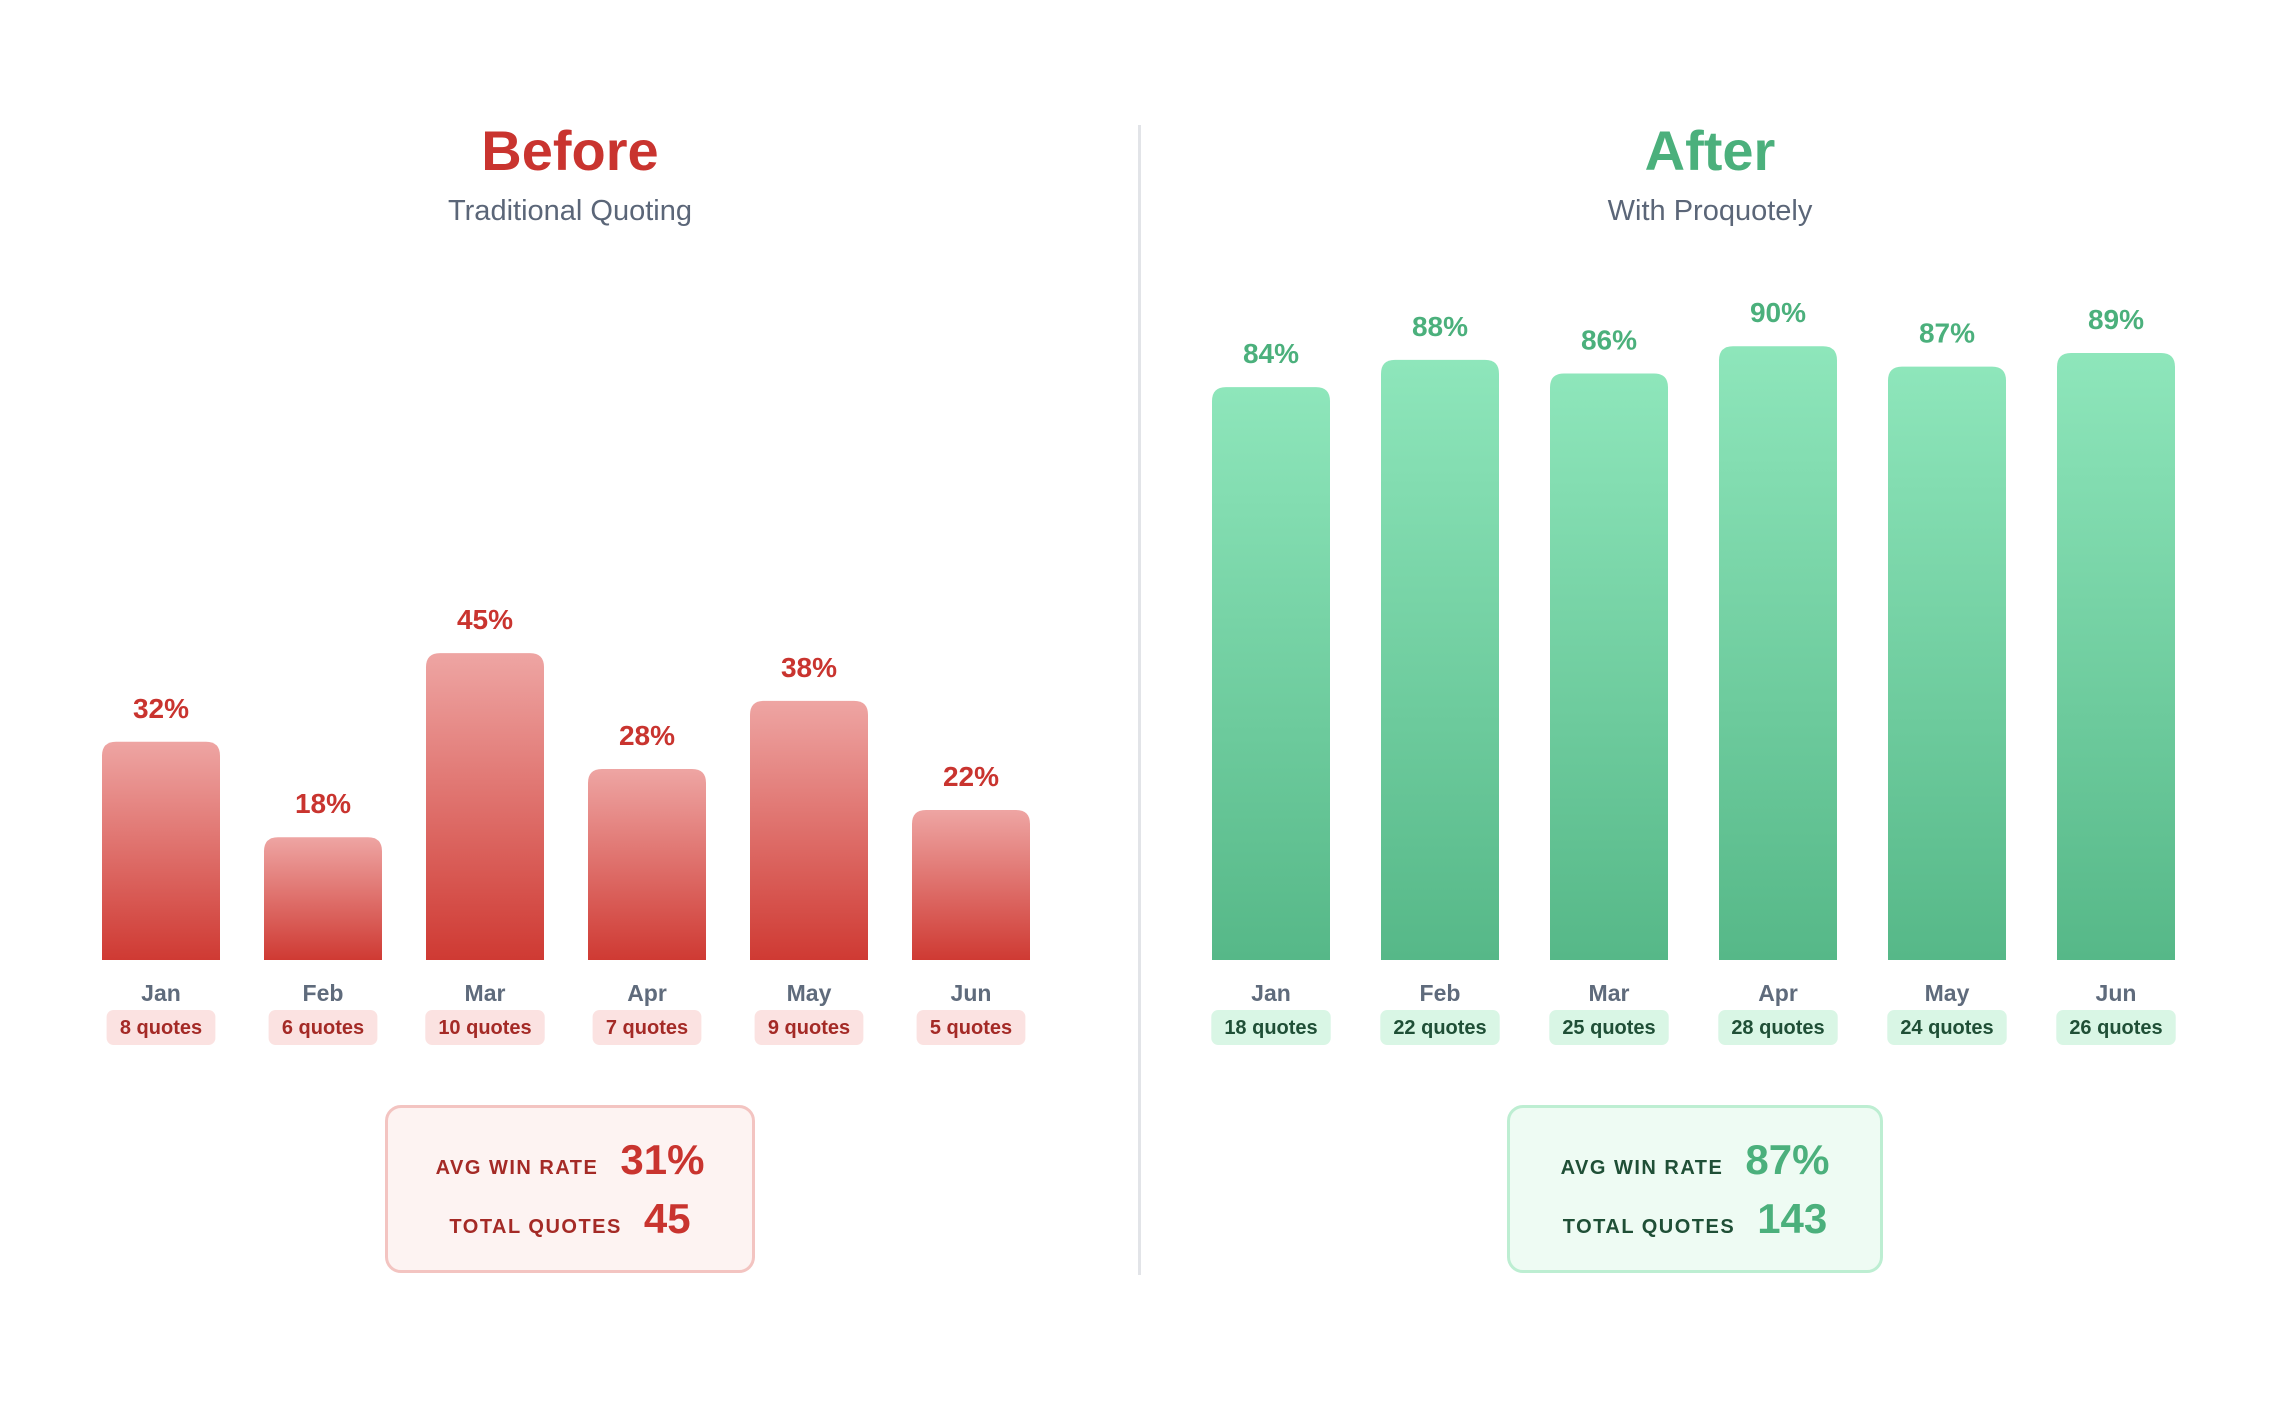  What do you see at coordinates (1609, 339) in the screenshot?
I see `after-value-label-mar: 86%` at bounding box center [1609, 339].